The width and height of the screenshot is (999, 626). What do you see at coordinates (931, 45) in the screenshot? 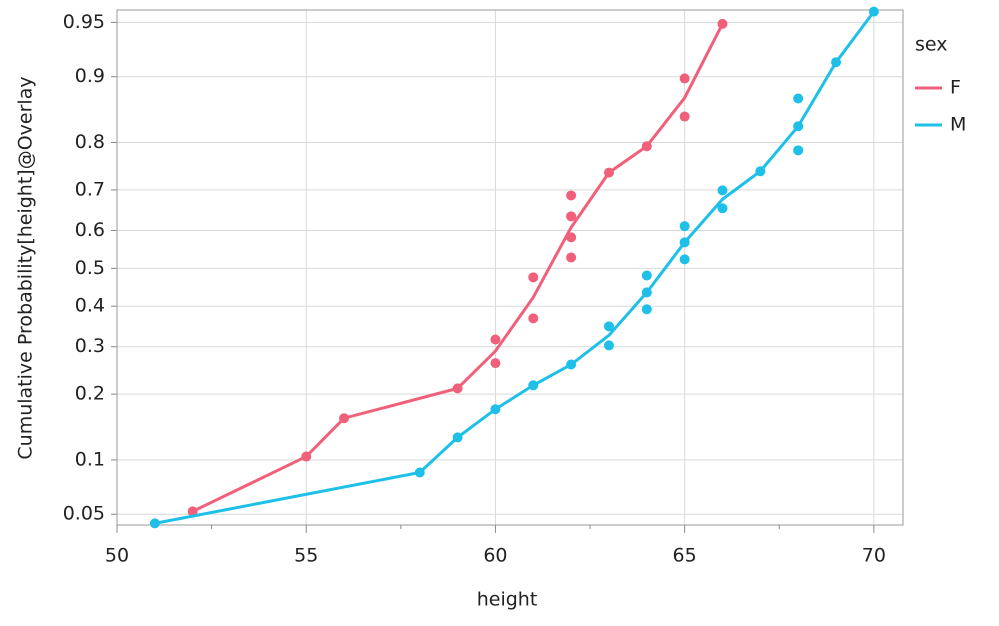
I see `legend-title: sex` at bounding box center [931, 45].